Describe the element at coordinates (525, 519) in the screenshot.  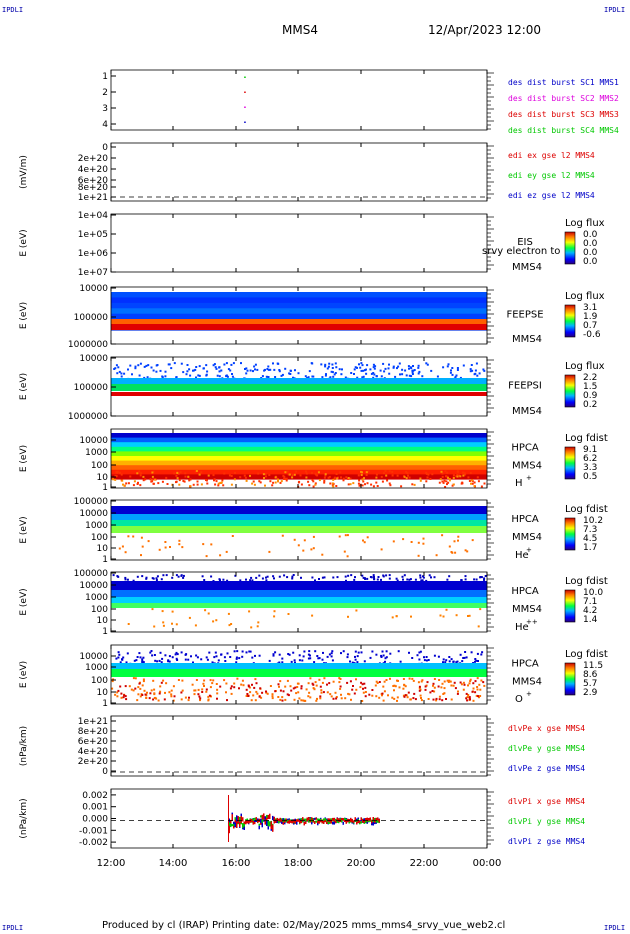
I see `instrument-label: HPCA` at that location.